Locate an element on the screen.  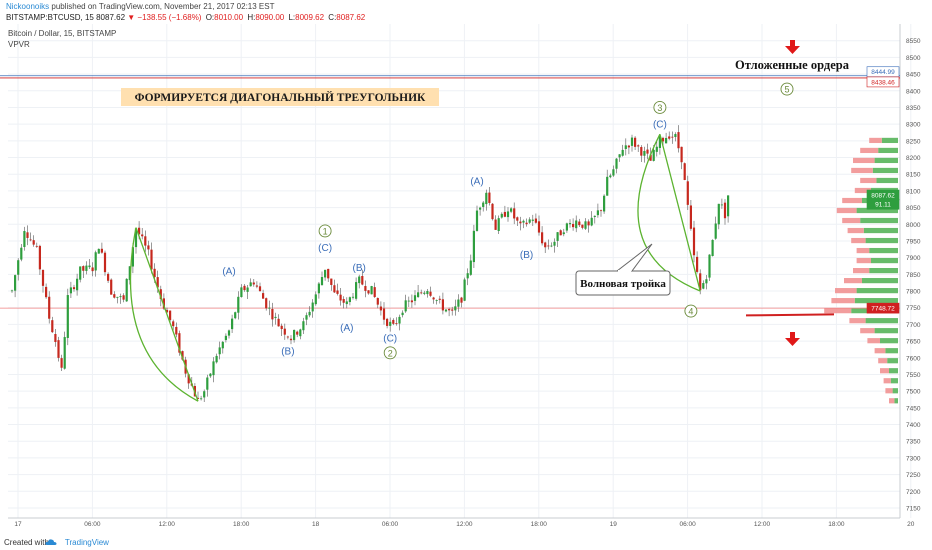
x-tick-label: 18:00 is located at coordinates (836, 524).